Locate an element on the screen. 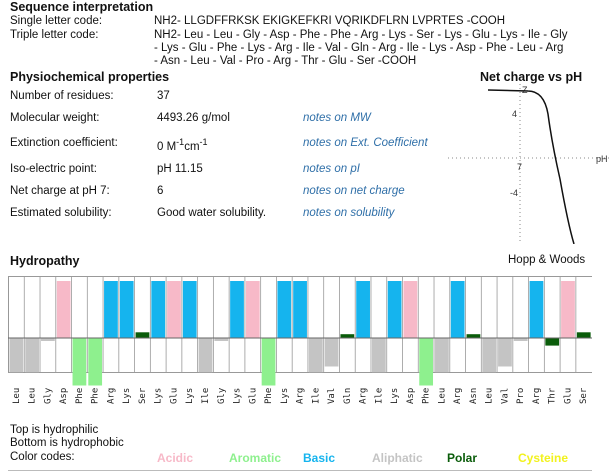 The width and height of the screenshot is (612, 476). pi-notes-link: notes on pI is located at coordinates (331, 169).